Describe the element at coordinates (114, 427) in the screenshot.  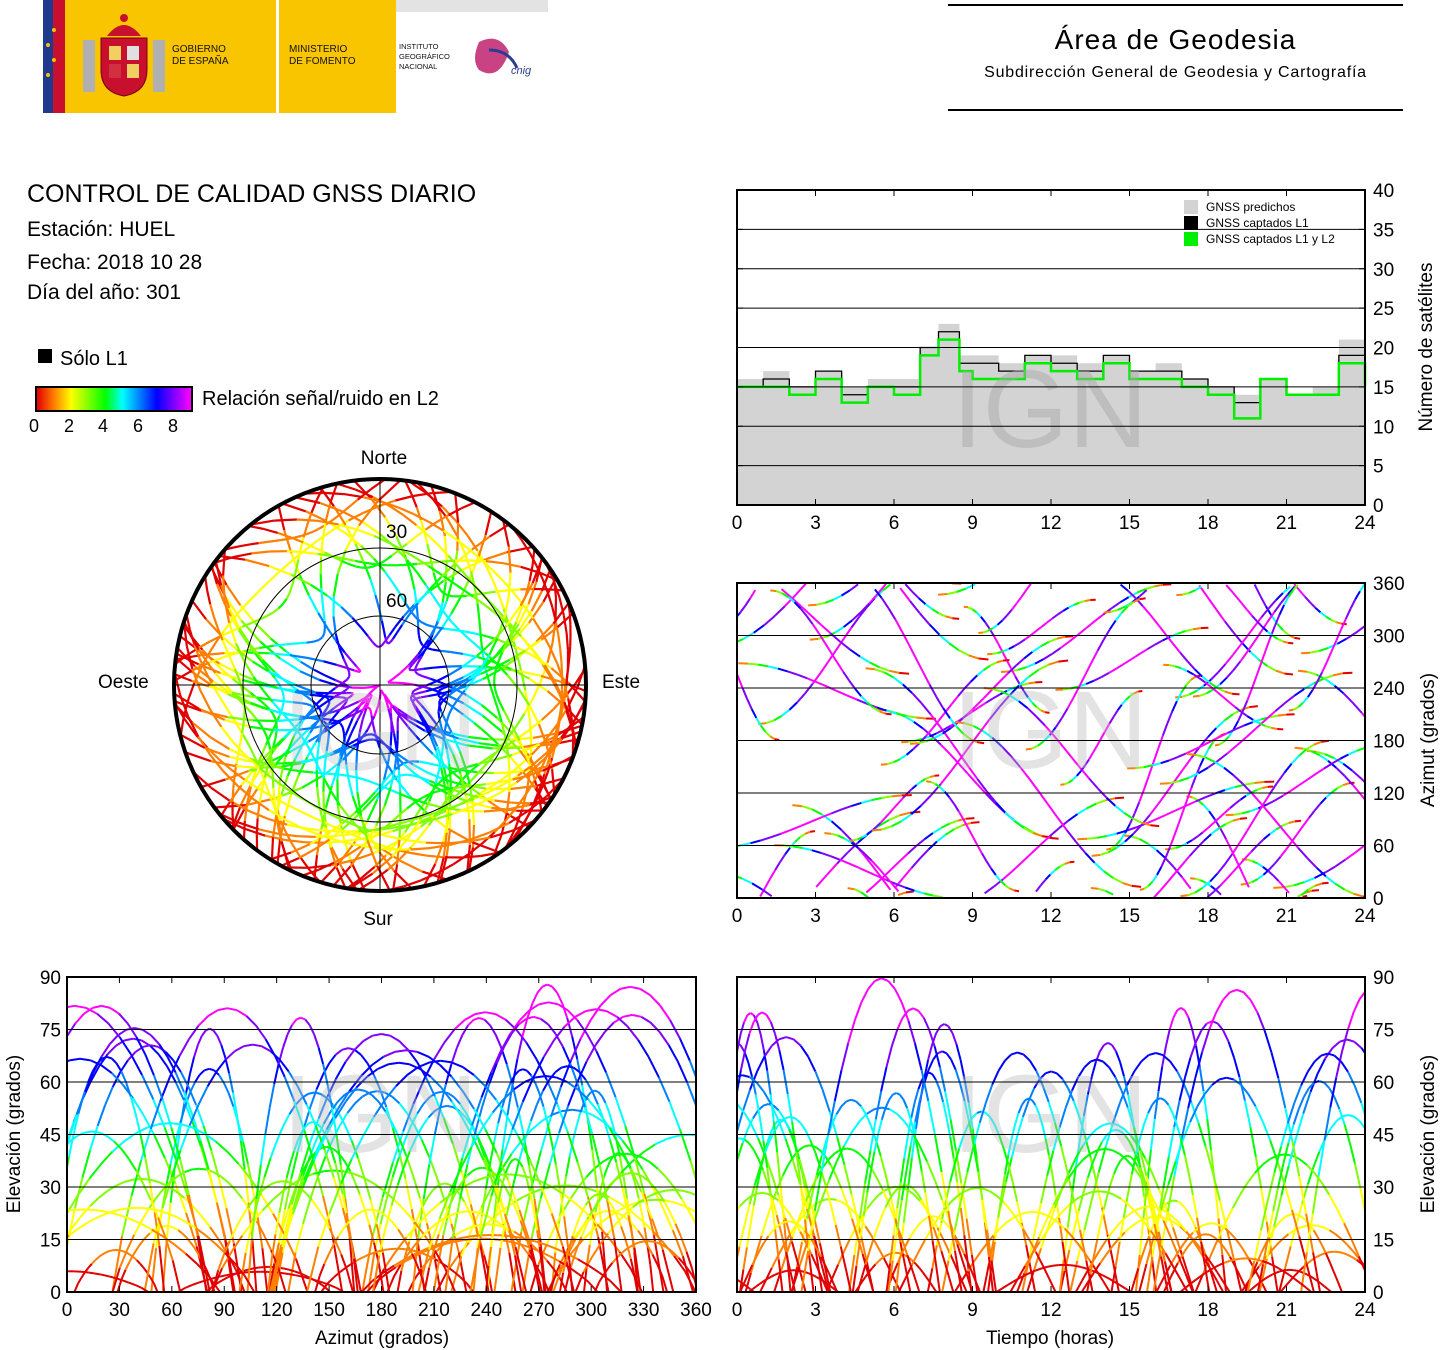
I see `snr-tick-labels: 0 2 4 6 8` at that location.